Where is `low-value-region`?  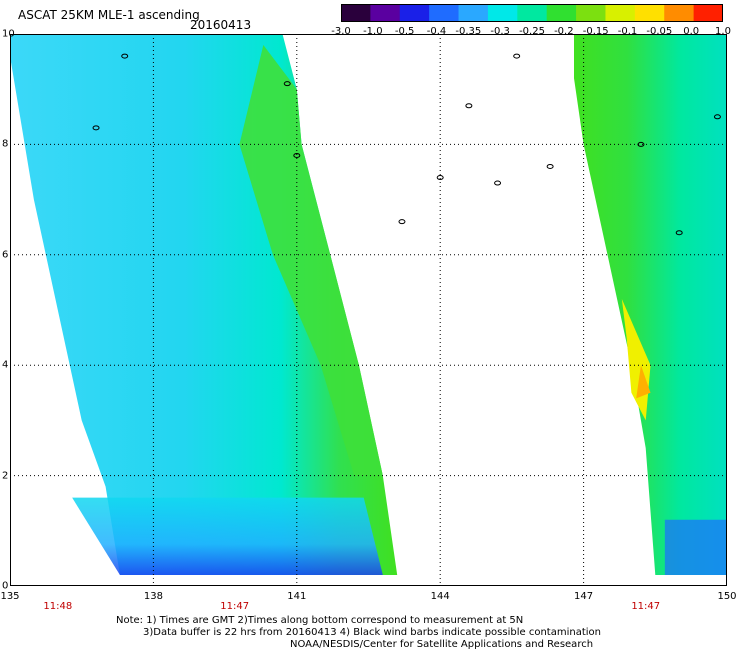
low-value-region is located at coordinates (227, 536).